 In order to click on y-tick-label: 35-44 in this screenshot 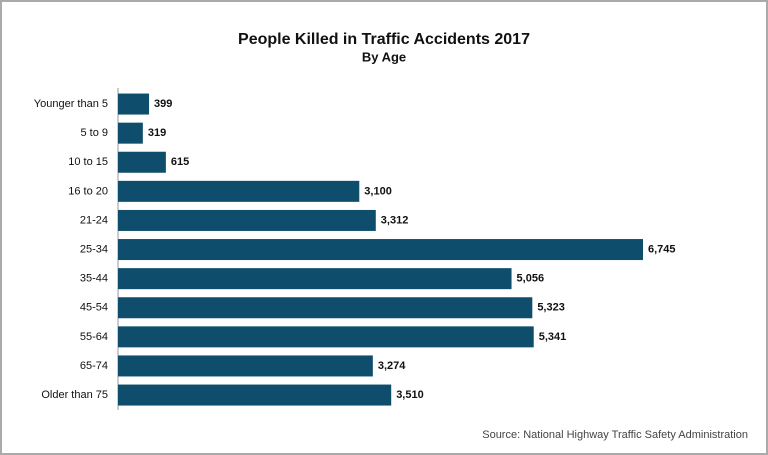, I will do `click(94, 279)`.